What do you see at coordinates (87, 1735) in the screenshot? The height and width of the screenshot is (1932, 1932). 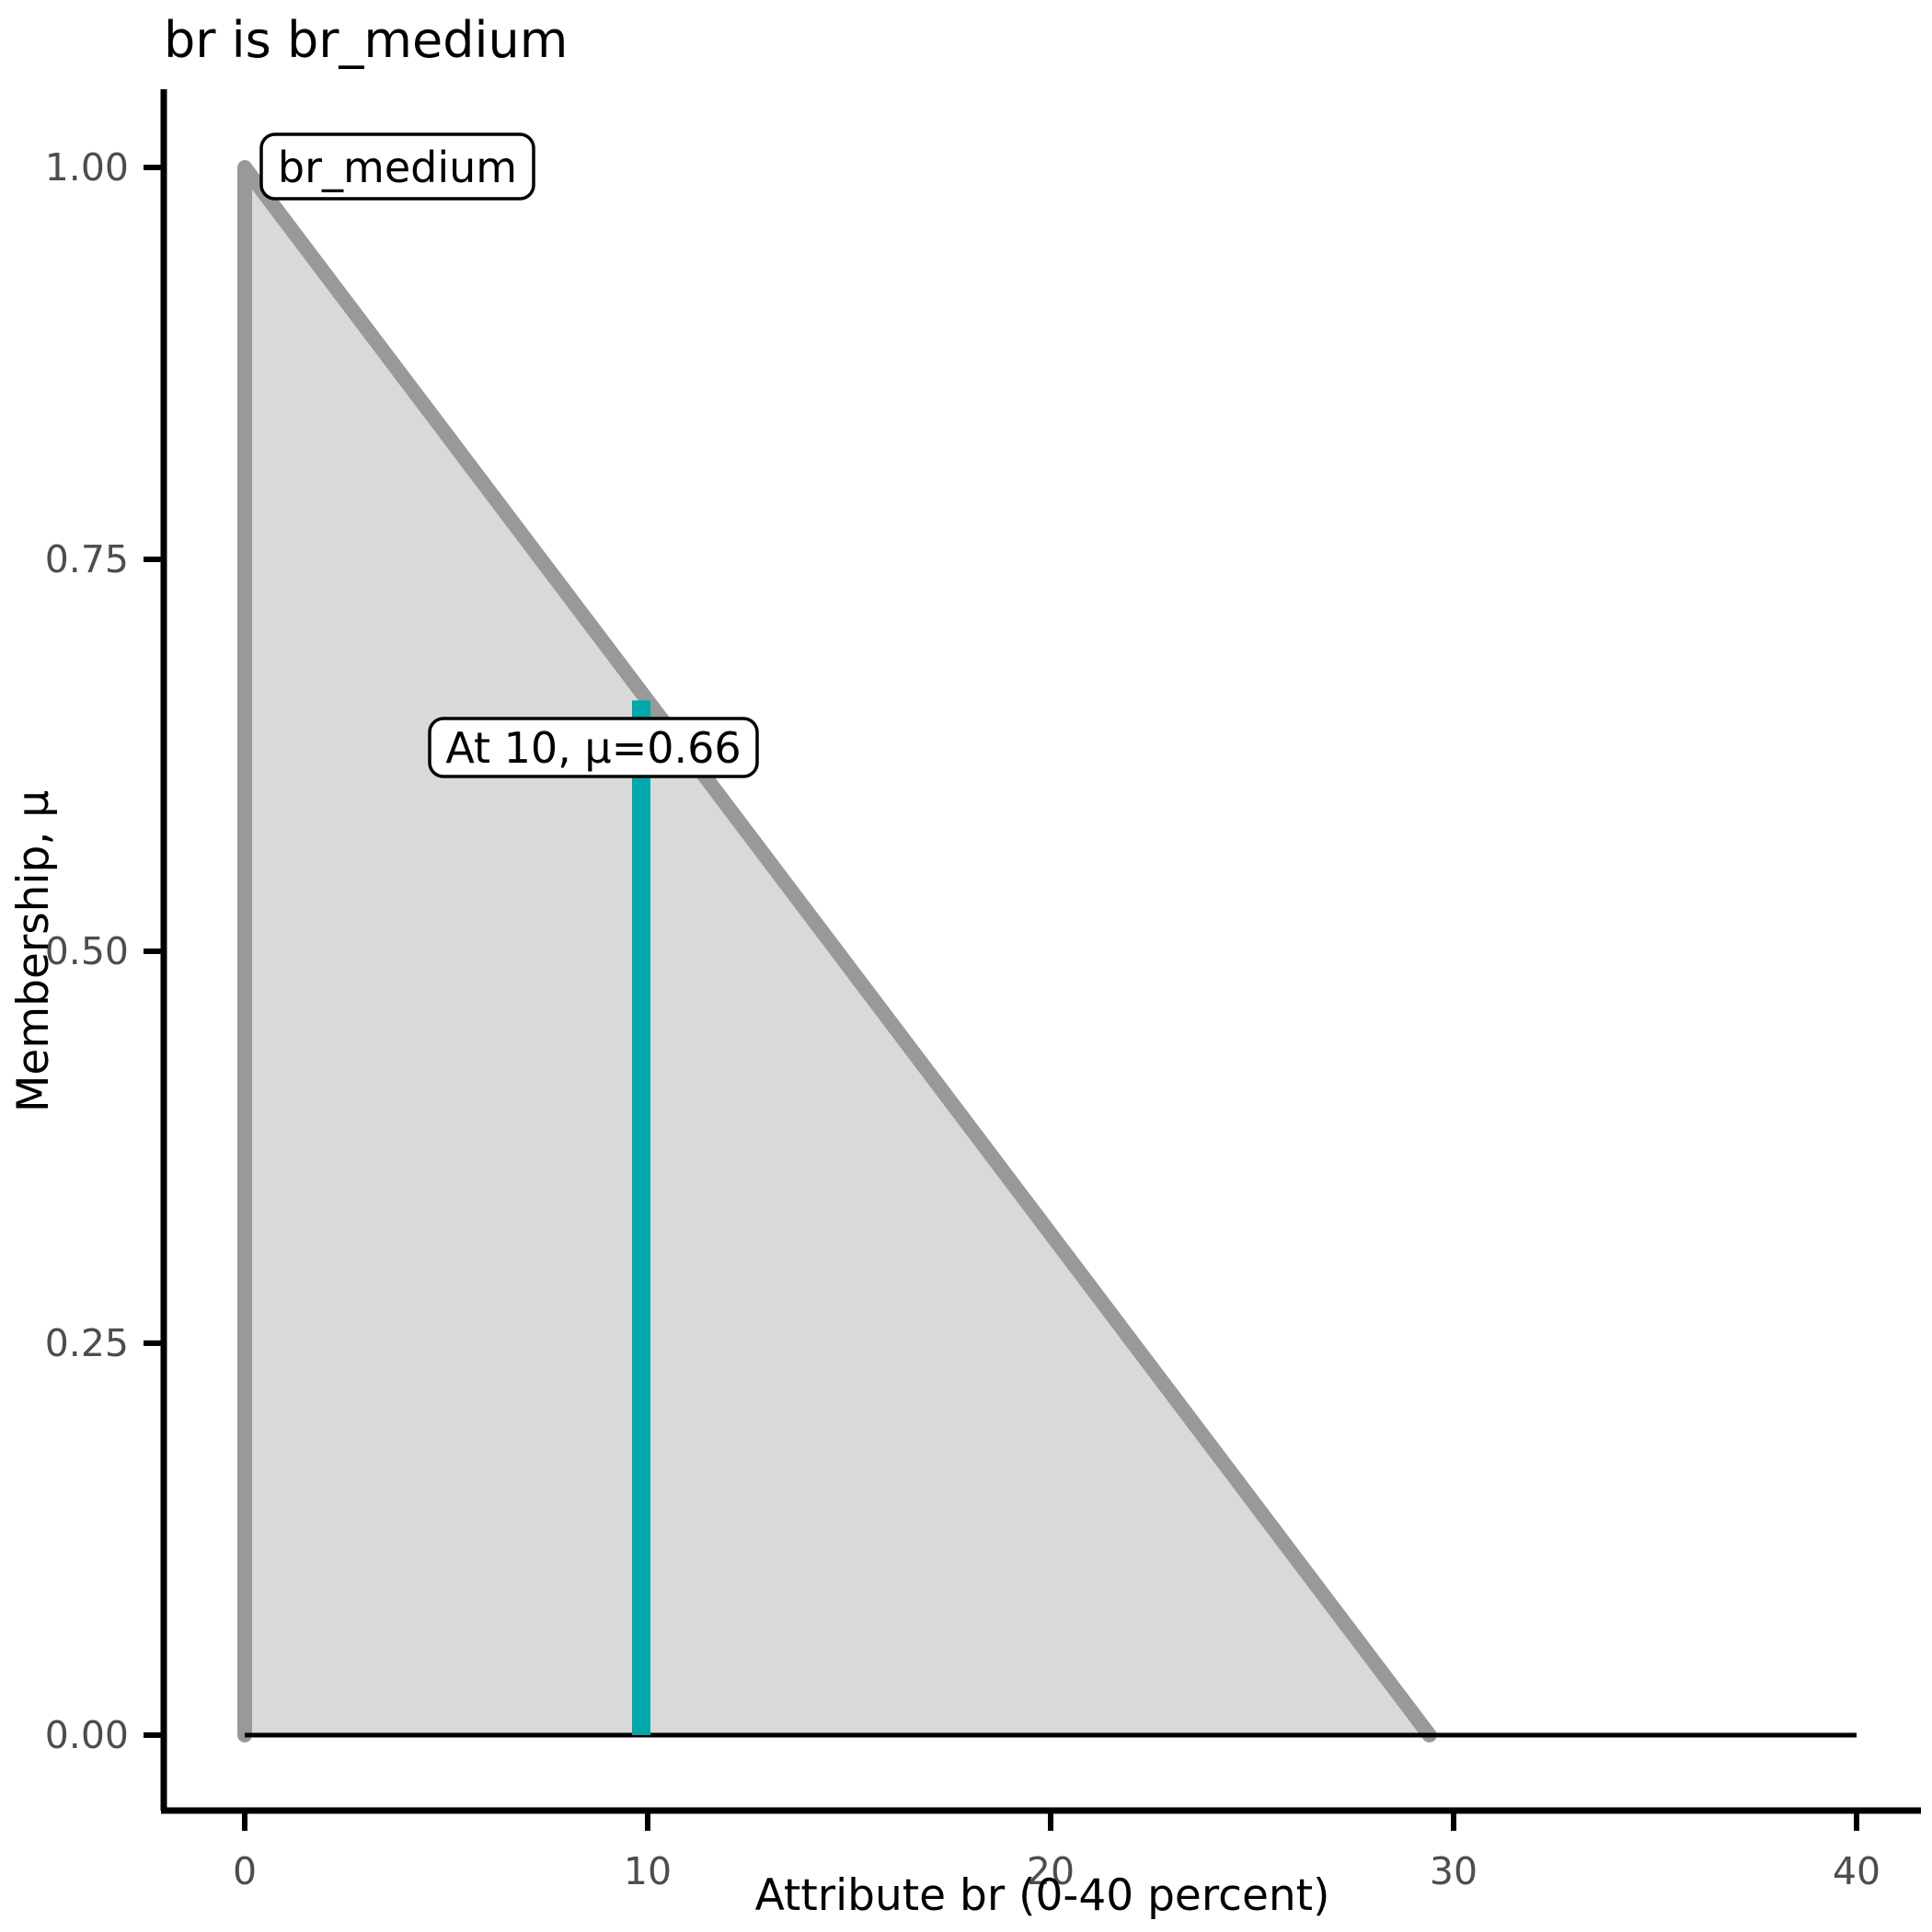 I see `y-tick-label: 0.00` at bounding box center [87, 1735].